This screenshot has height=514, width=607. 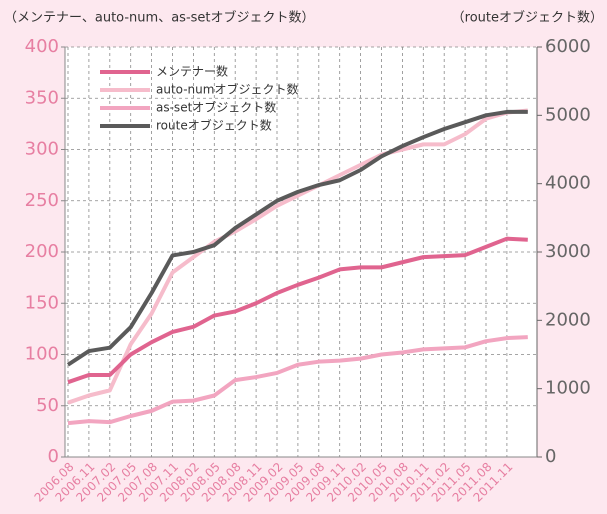 I want to click on y-tick-label: 200, so click(x=42, y=251).